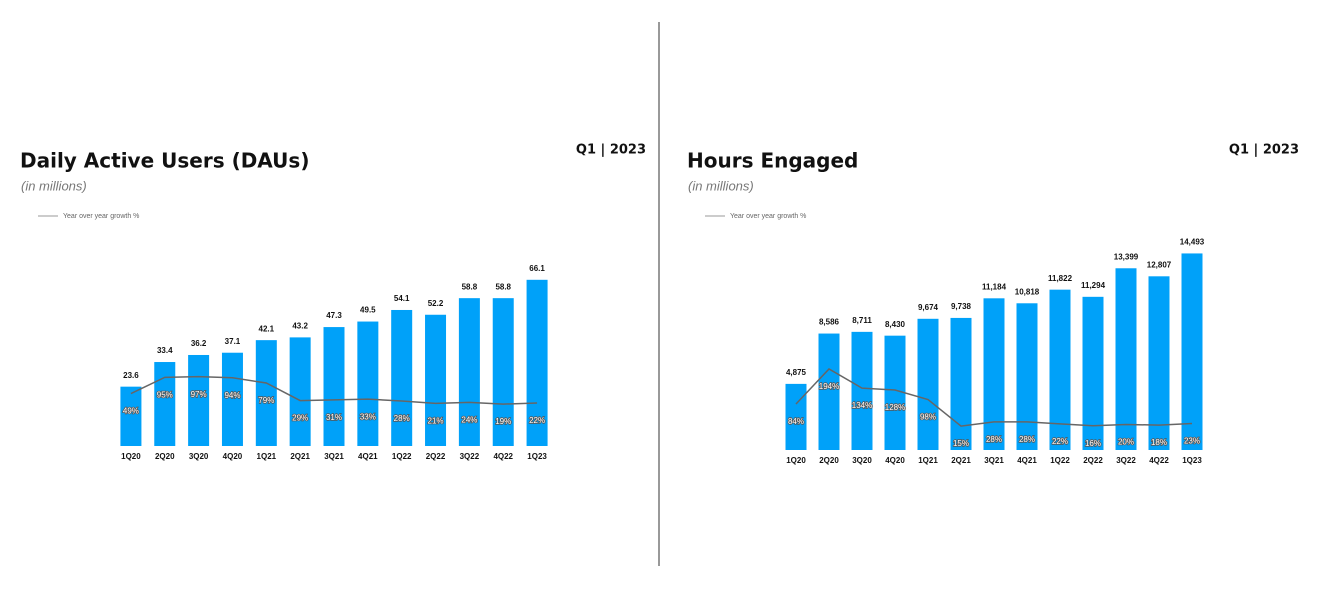 The height and width of the screenshot is (589, 1318). What do you see at coordinates (131, 375) in the screenshot?
I see `value-label: 23.6` at bounding box center [131, 375].